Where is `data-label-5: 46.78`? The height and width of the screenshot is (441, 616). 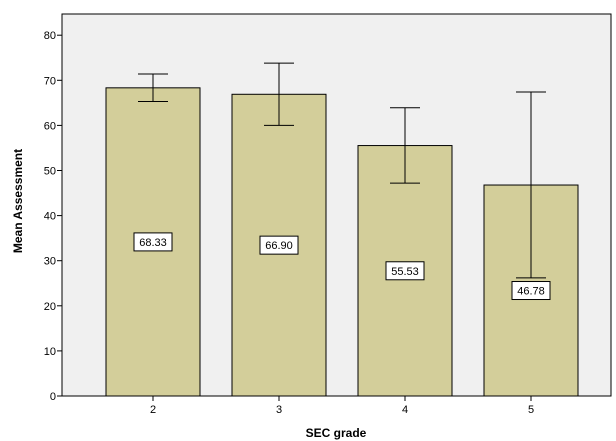 data-label-5: 46.78 is located at coordinates (531, 292).